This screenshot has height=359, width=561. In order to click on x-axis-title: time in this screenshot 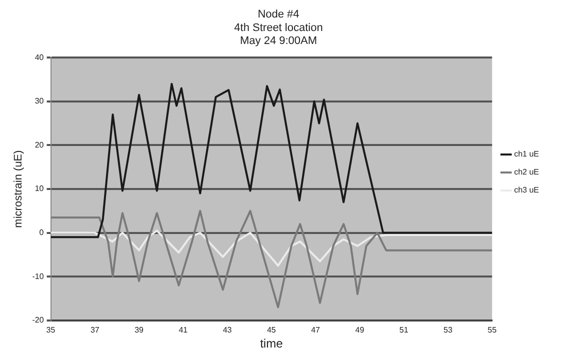, I will do `click(272, 343)`.